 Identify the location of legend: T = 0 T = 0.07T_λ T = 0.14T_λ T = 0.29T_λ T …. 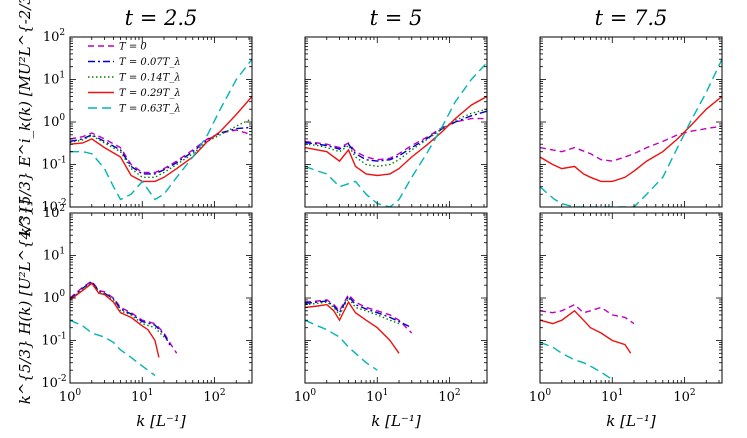
(134, 78).